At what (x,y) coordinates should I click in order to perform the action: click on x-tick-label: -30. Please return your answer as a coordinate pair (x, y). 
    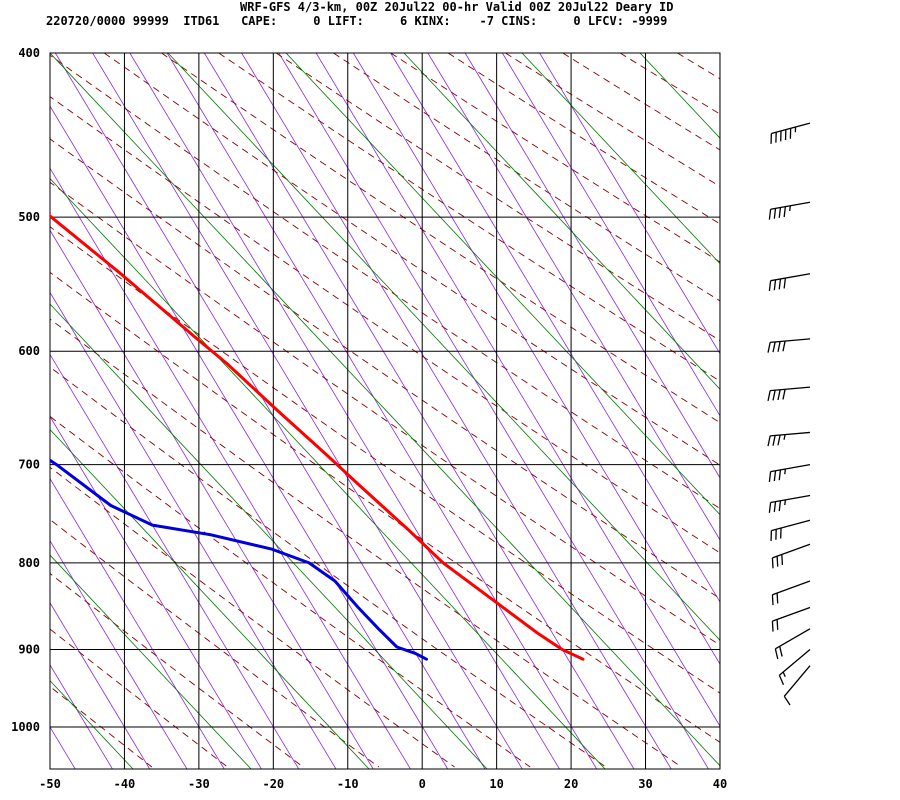
    Looking at the image, I should click on (199, 784).